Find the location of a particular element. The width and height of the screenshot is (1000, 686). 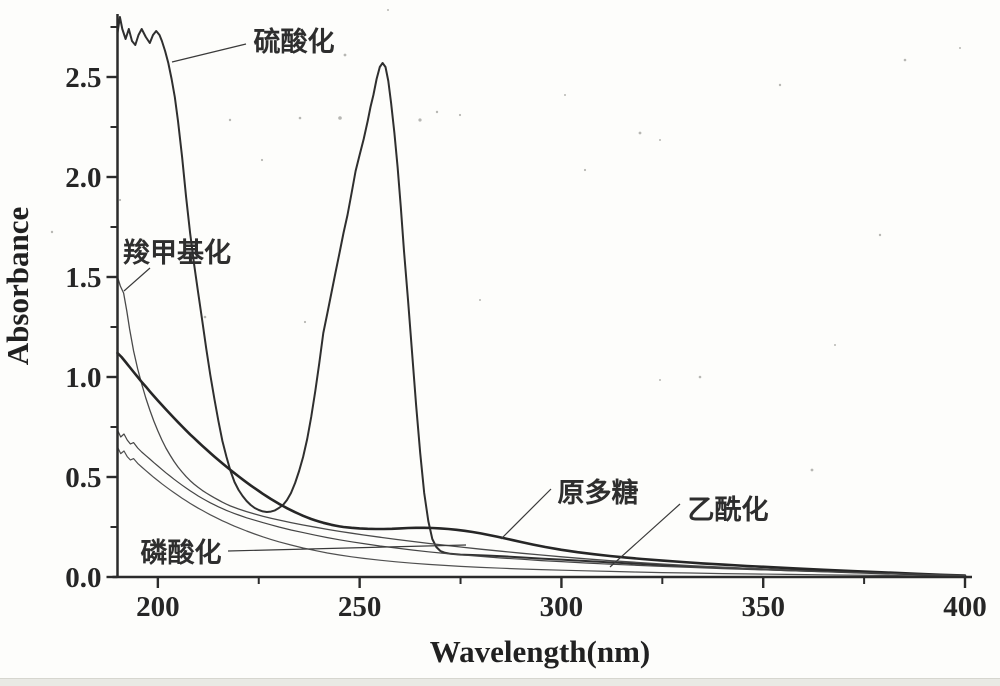

y-tick-label-1.0: 1.0 is located at coordinates (83, 378).